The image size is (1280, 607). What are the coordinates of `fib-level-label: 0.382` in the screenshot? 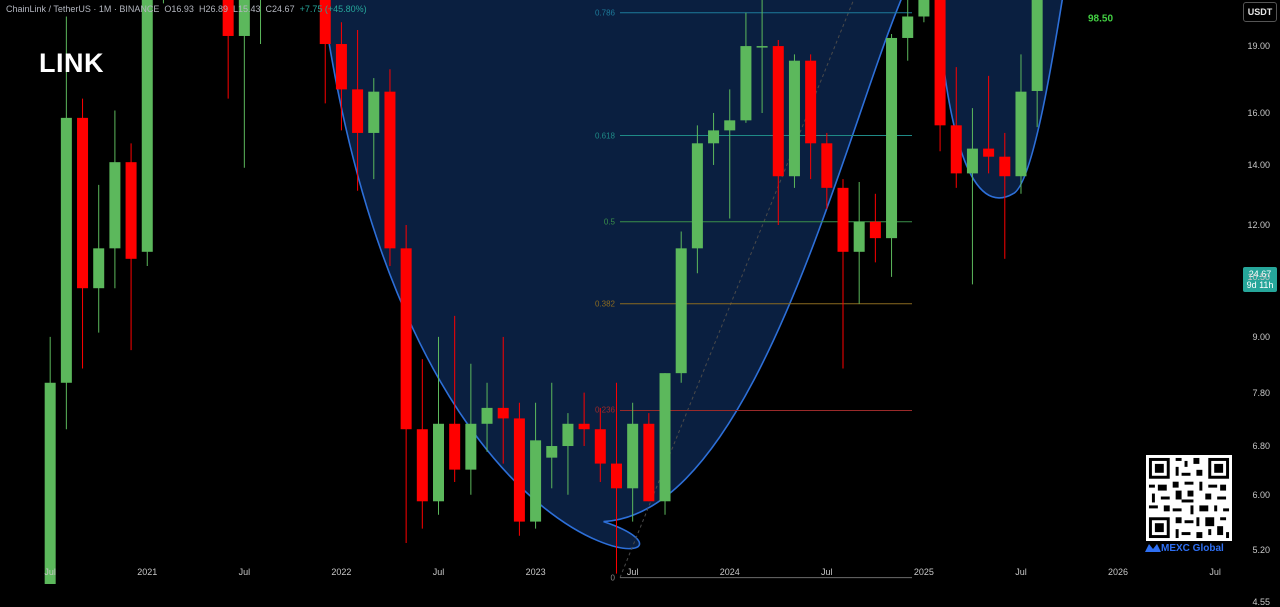 It's located at (604, 304).